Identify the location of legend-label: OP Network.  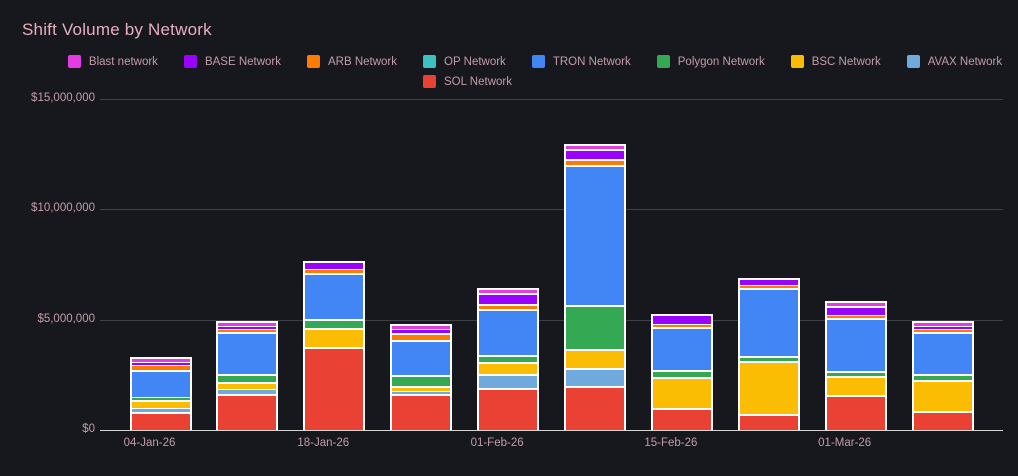
(475, 61).